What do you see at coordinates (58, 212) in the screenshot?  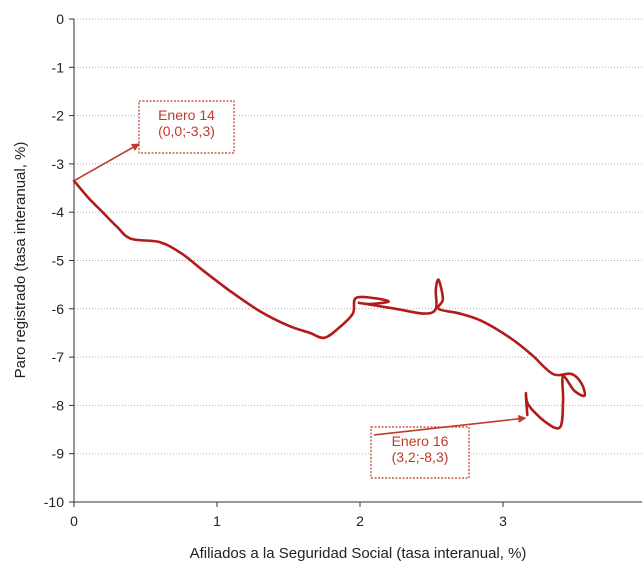 I see `y-tick-label: -4` at bounding box center [58, 212].